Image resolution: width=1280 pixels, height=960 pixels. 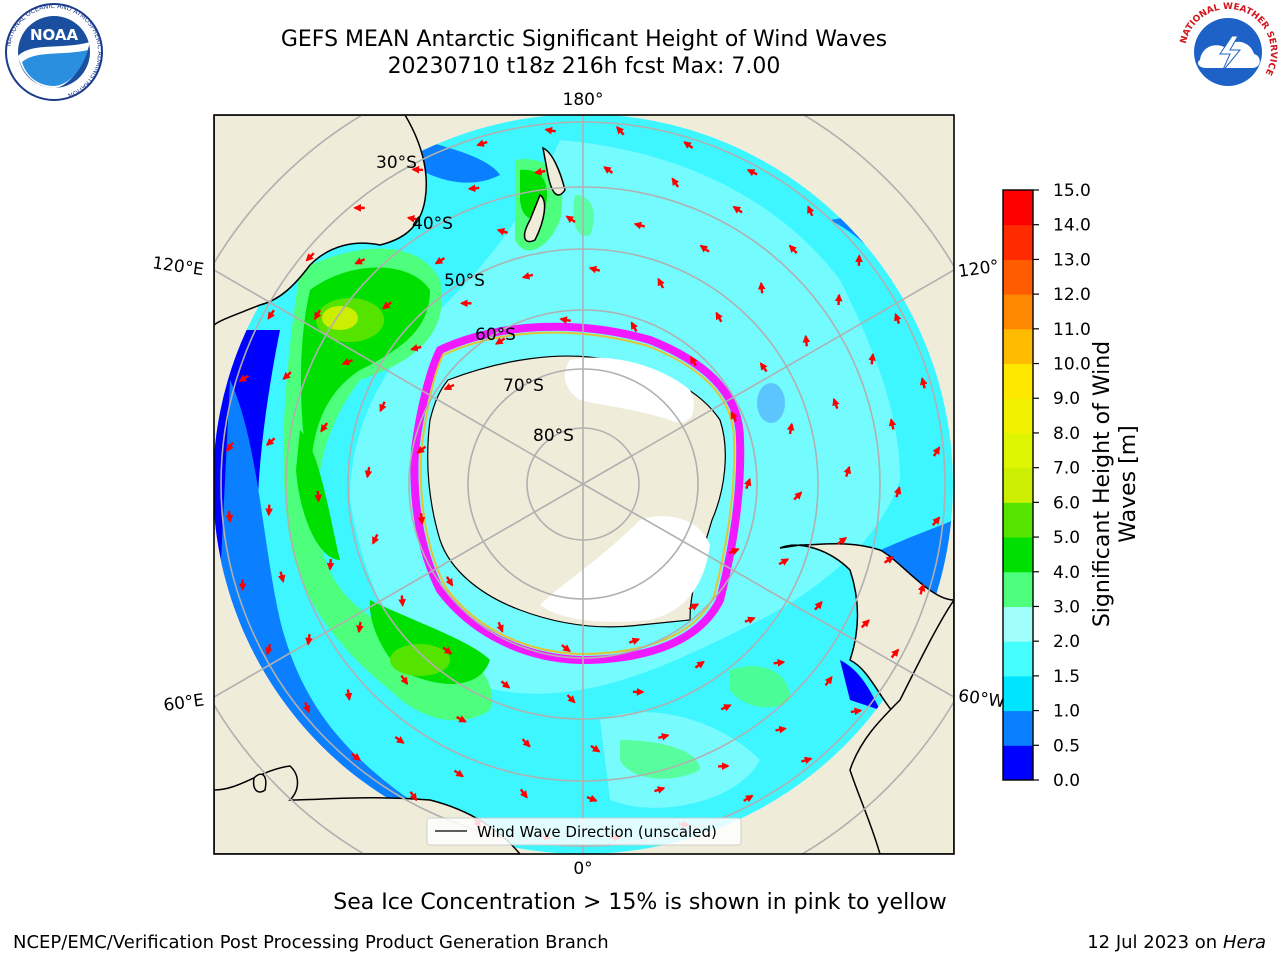 What do you see at coordinates (981, 699) in the screenshot?
I see `lon-label-60w: 60°W` at bounding box center [981, 699].